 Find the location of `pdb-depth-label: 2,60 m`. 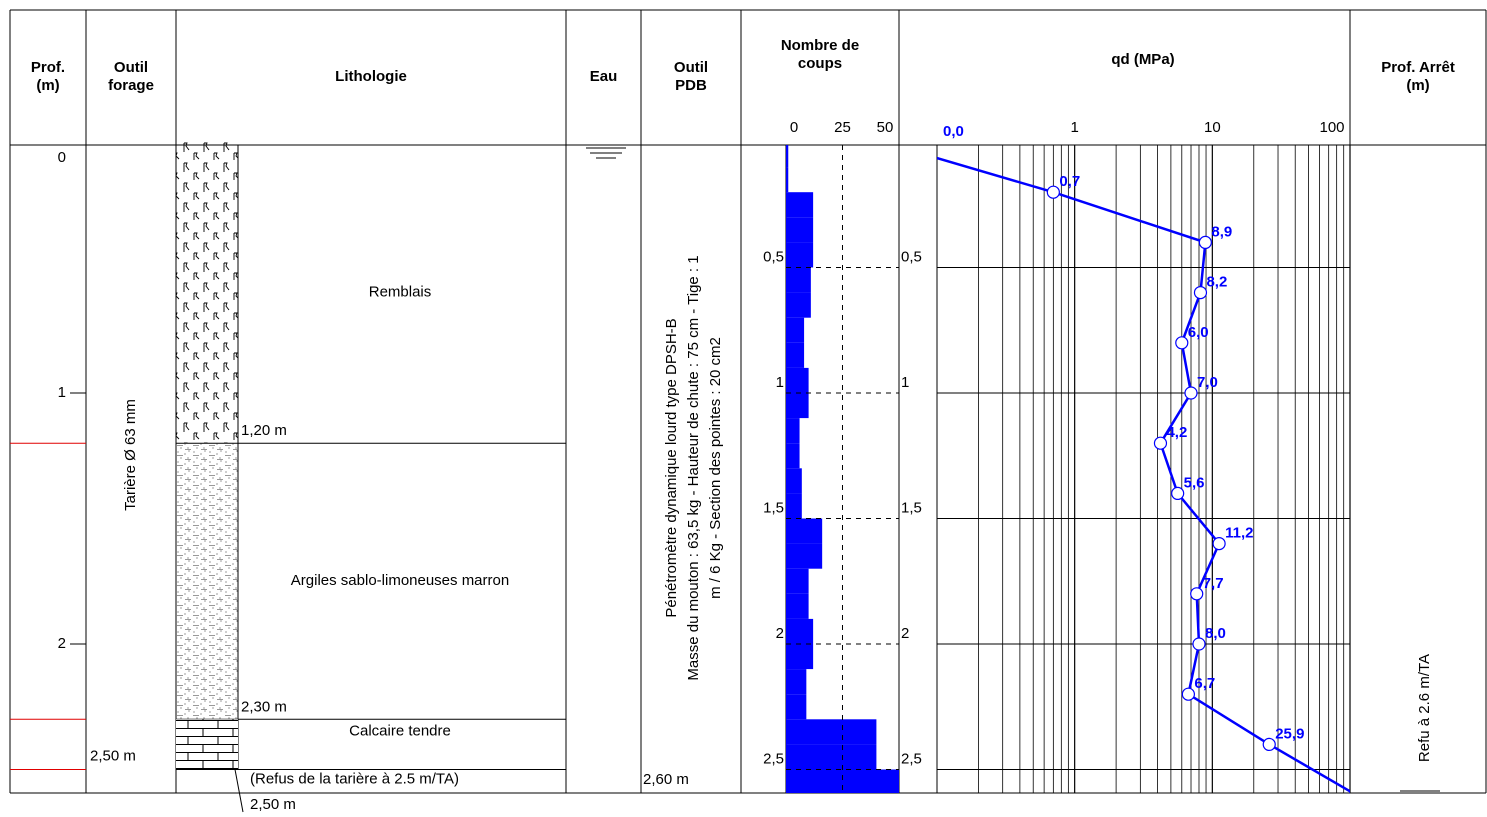

pdb-depth-label: 2,60 m is located at coordinates (666, 779).